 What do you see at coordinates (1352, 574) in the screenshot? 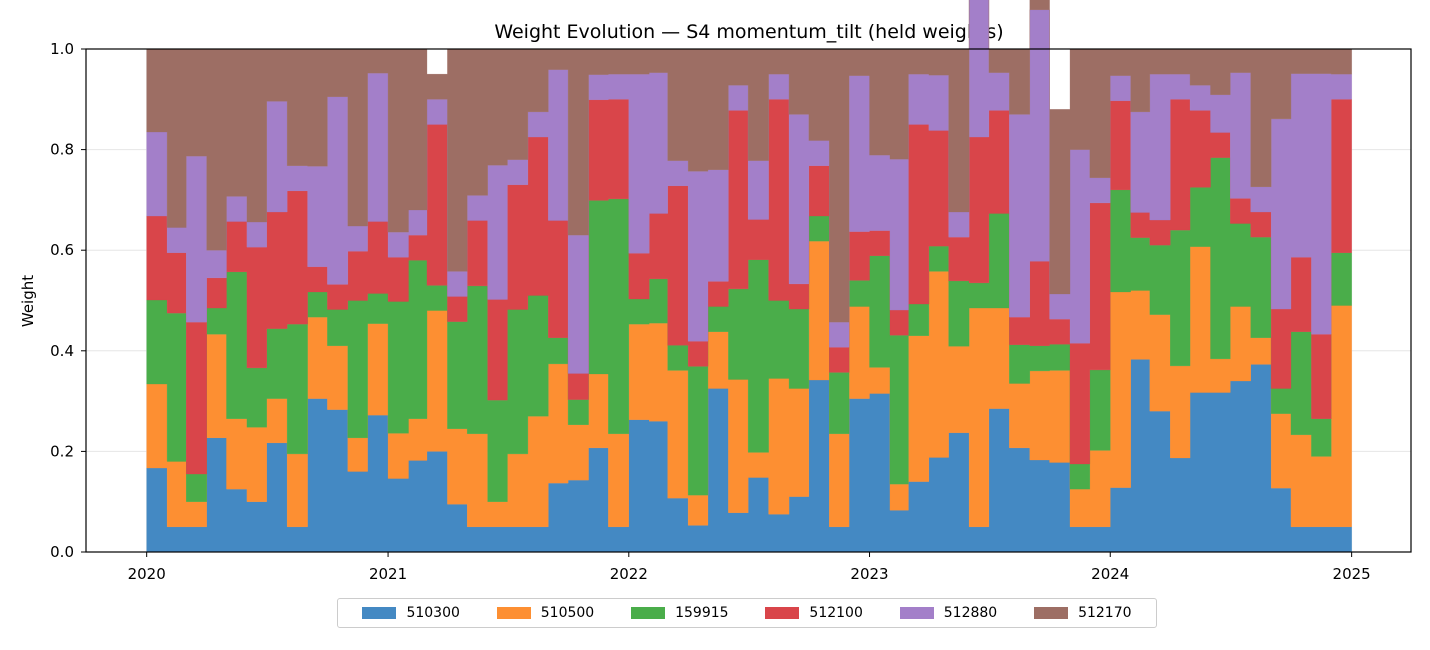
I see `x-tick-label: 2025` at bounding box center [1352, 574].